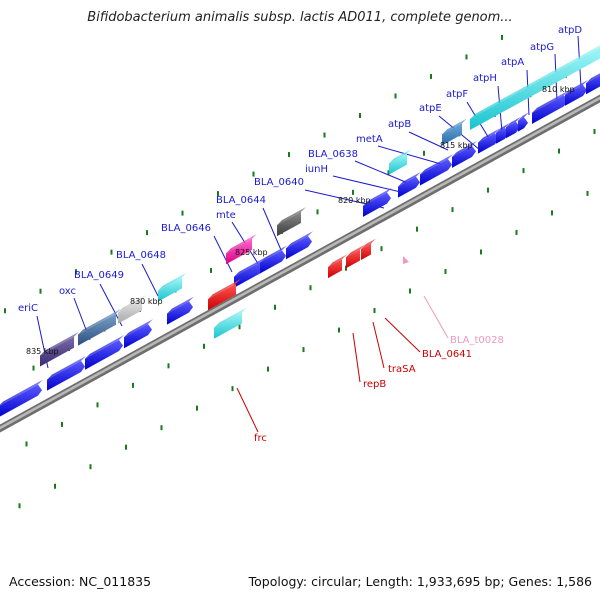 The width and height of the screenshot is (600, 600). I want to click on forward-gene-inner-16-front, so click(550, 109).